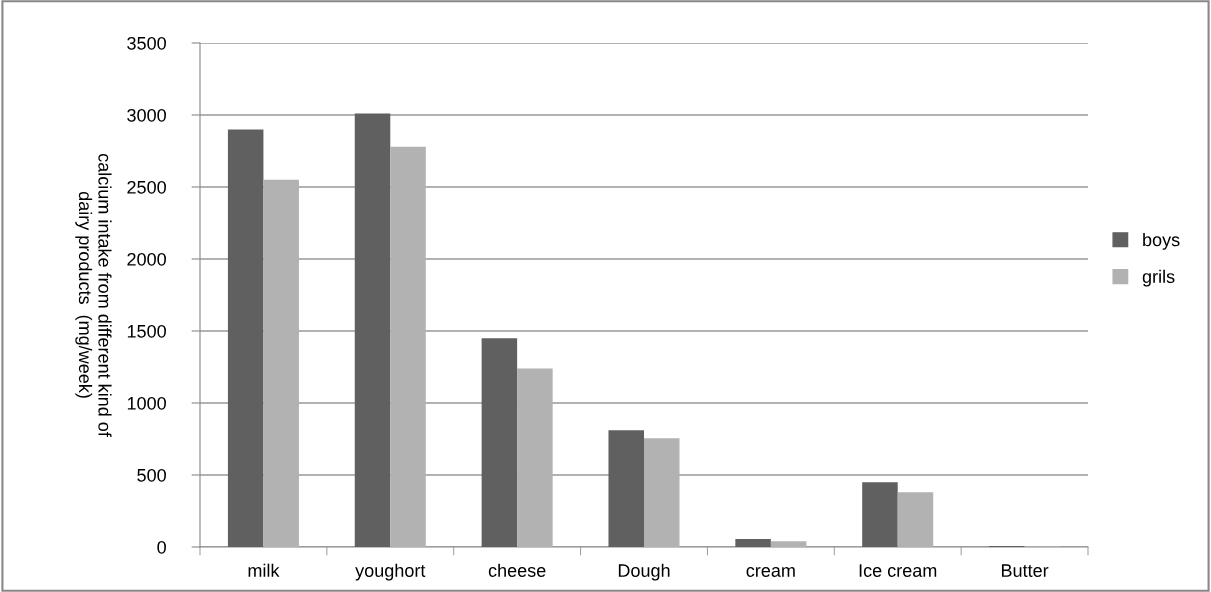 The width and height of the screenshot is (1211, 592). What do you see at coordinates (146, 115) in the screenshot?
I see `y-tick-label: 3000` at bounding box center [146, 115].